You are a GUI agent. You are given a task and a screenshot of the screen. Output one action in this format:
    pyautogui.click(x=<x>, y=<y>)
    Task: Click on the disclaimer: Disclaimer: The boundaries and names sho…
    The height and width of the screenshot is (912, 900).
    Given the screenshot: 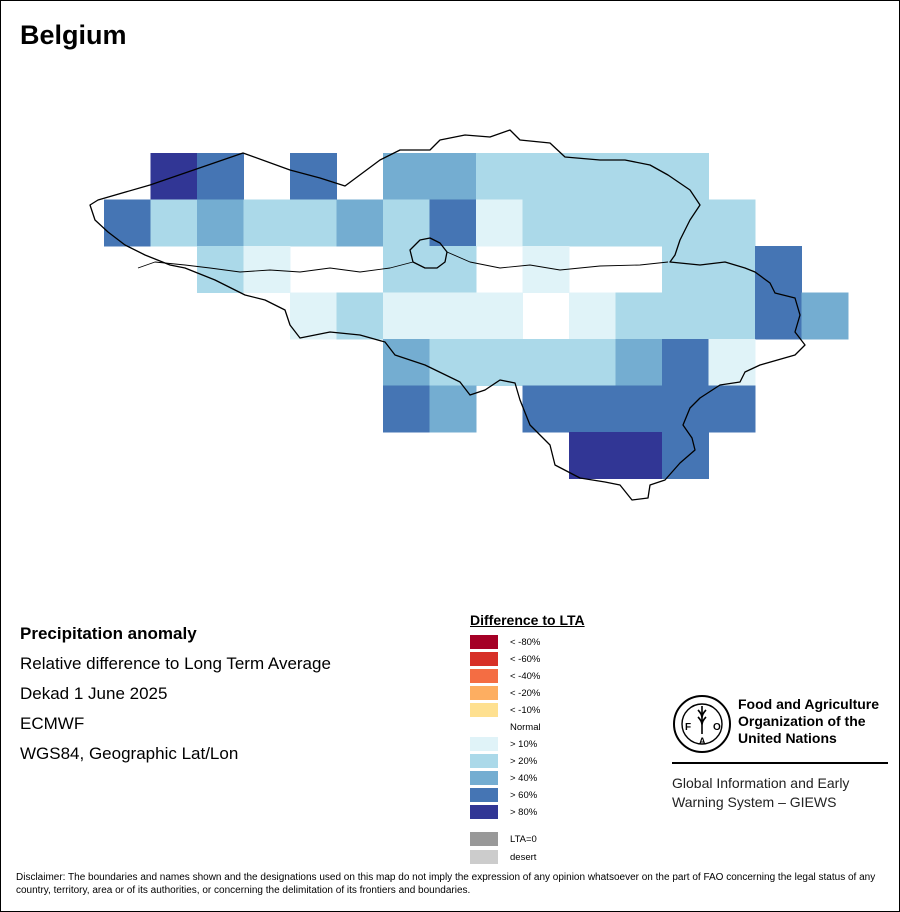 What is the action you would take?
    pyautogui.click(x=446, y=884)
    